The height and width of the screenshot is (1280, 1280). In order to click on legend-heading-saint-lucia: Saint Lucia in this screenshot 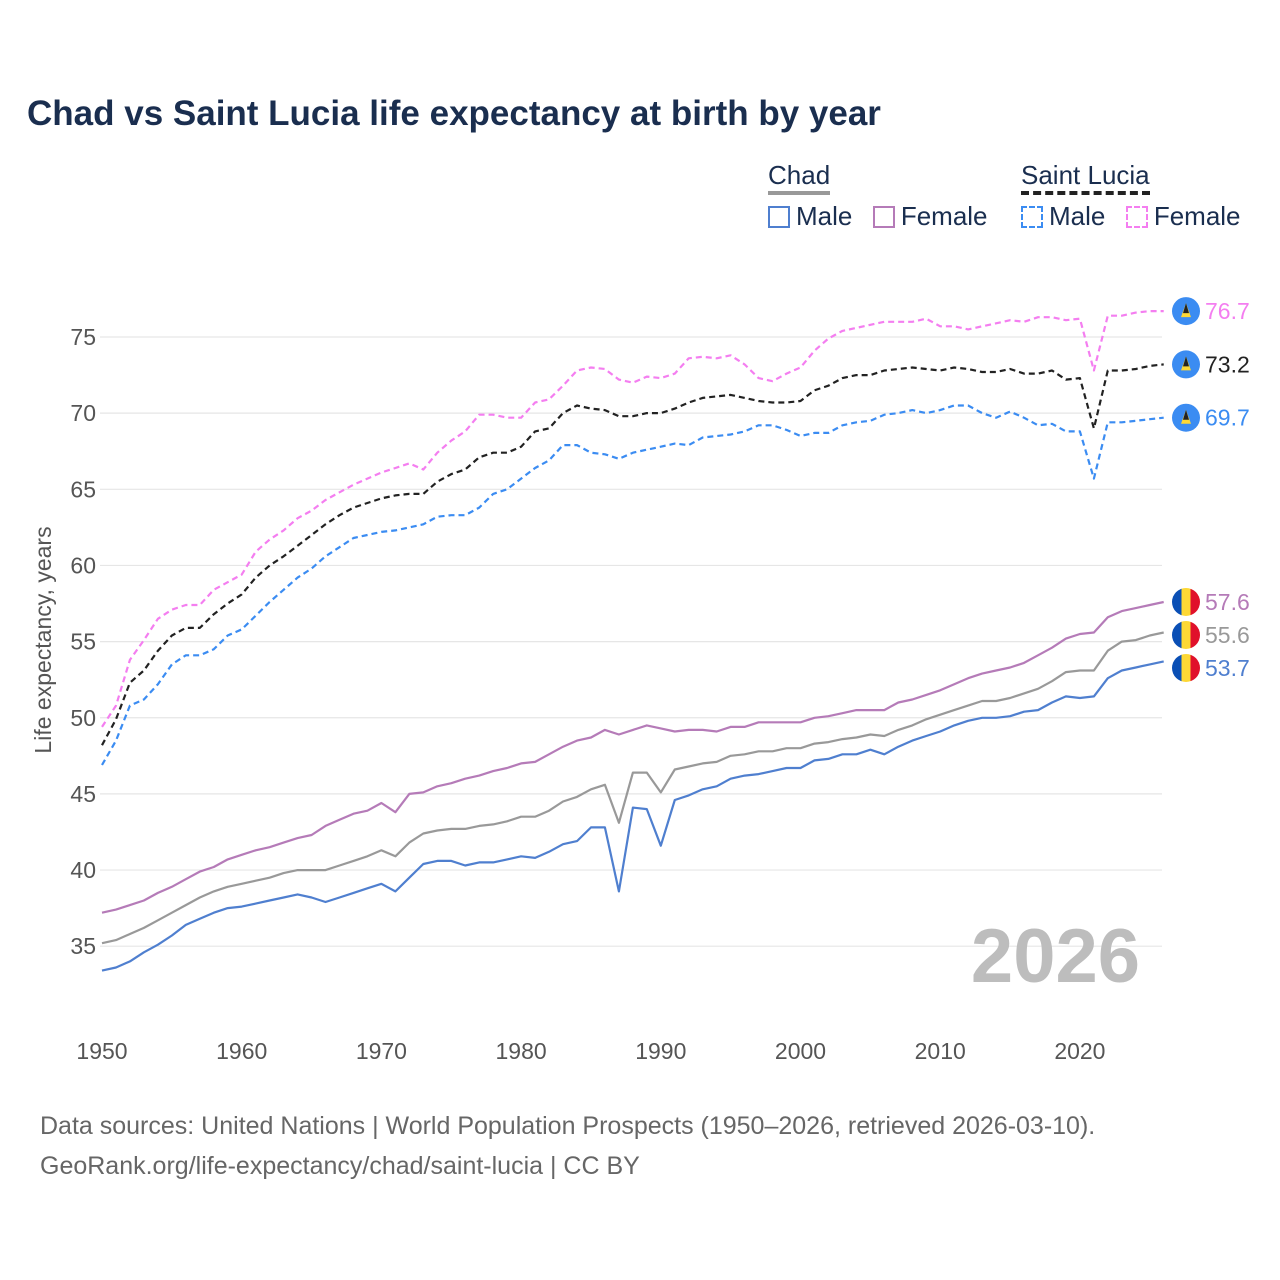, I will do `click(1085, 177)`.